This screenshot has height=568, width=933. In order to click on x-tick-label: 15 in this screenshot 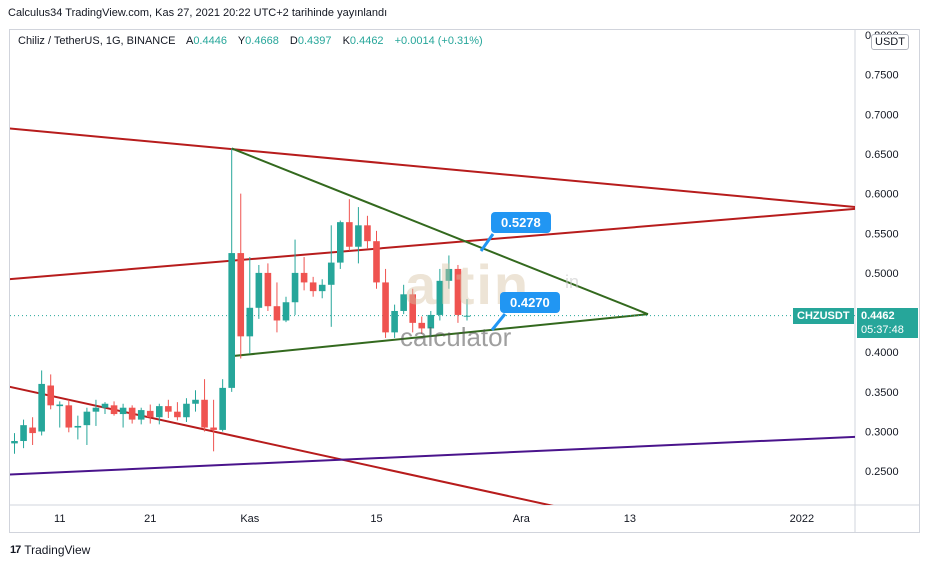, I will do `click(376, 519)`.